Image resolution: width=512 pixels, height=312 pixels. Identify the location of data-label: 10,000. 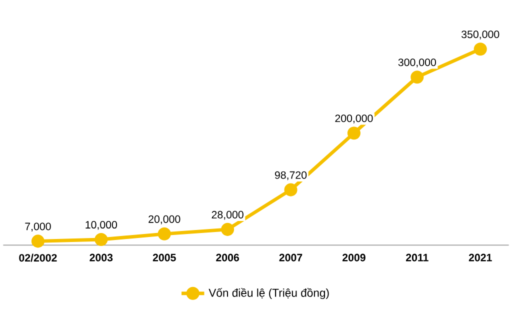
(102, 225).